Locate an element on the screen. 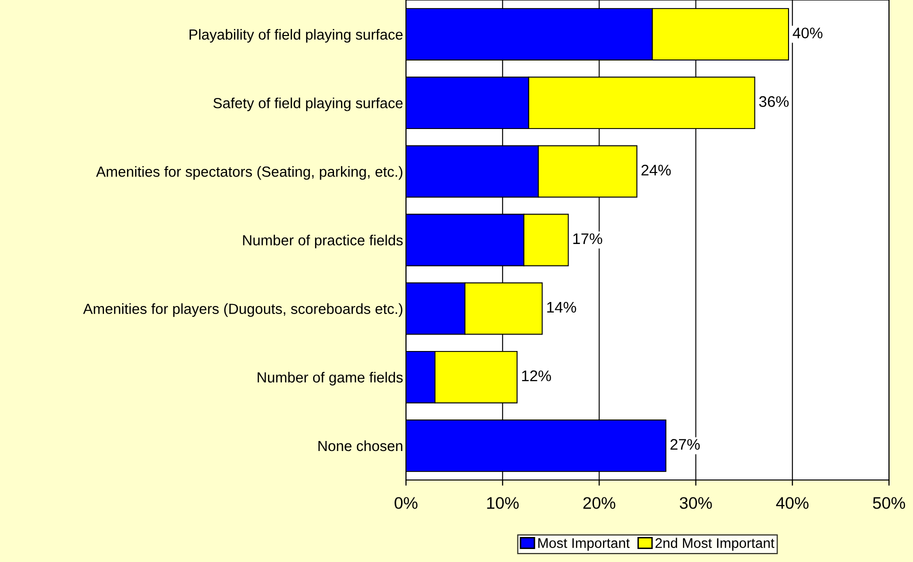 The image size is (913, 562). y-tick-label: Number of game fields is located at coordinates (330, 379).